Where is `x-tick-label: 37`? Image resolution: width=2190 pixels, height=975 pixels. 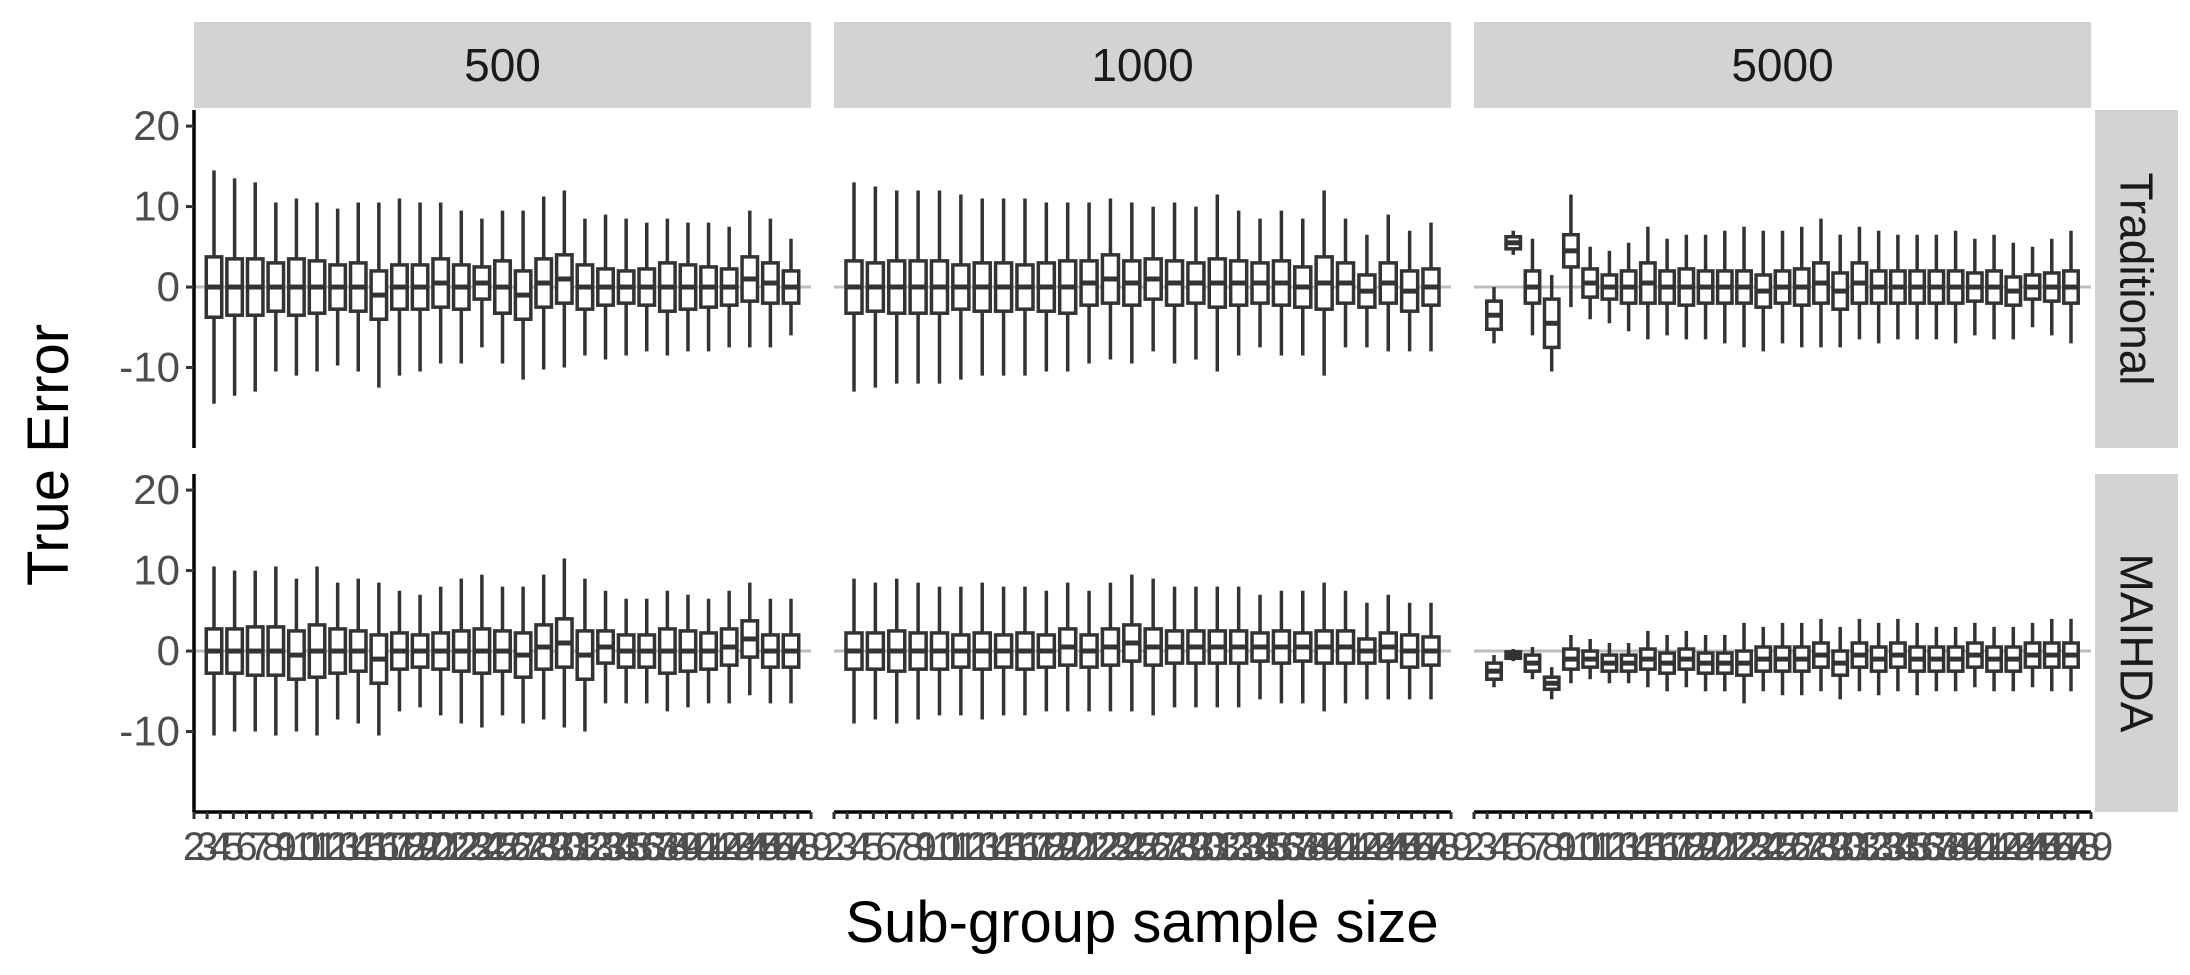
x-tick-label: 37 is located at coordinates (1293, 847).